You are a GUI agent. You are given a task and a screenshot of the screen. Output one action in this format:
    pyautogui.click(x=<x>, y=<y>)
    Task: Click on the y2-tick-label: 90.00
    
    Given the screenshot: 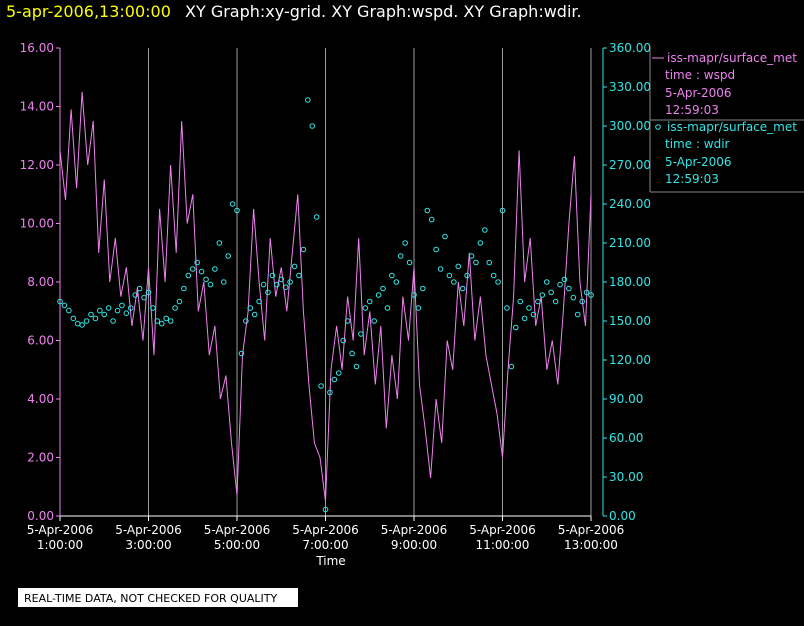 What is the action you would take?
    pyautogui.click(x=626, y=399)
    